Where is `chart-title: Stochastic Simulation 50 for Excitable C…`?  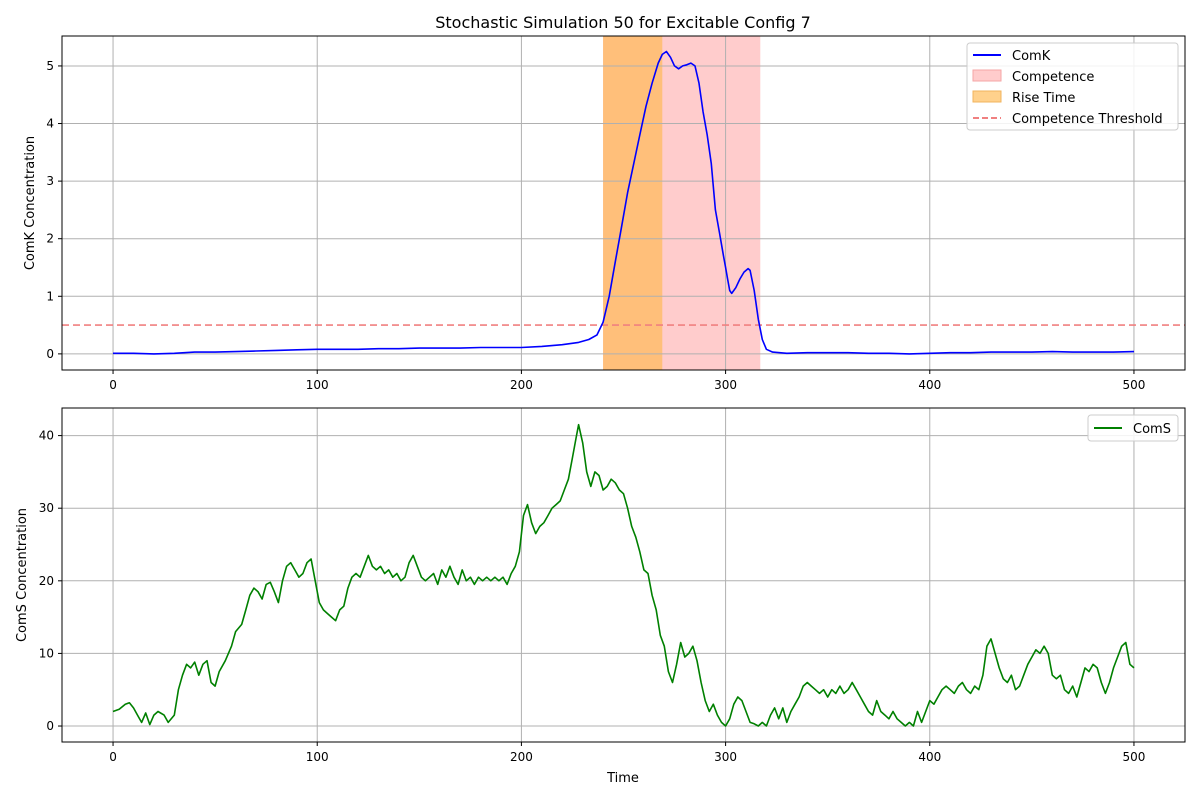
chart-title: Stochastic Simulation 50 for Excitable C… is located at coordinates (623, 22).